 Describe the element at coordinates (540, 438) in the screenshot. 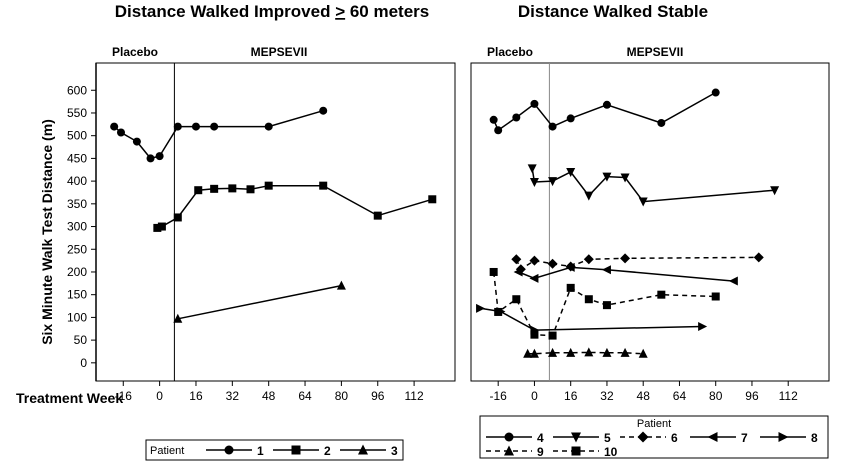

I see `legend-label-patient-4: 4` at that location.